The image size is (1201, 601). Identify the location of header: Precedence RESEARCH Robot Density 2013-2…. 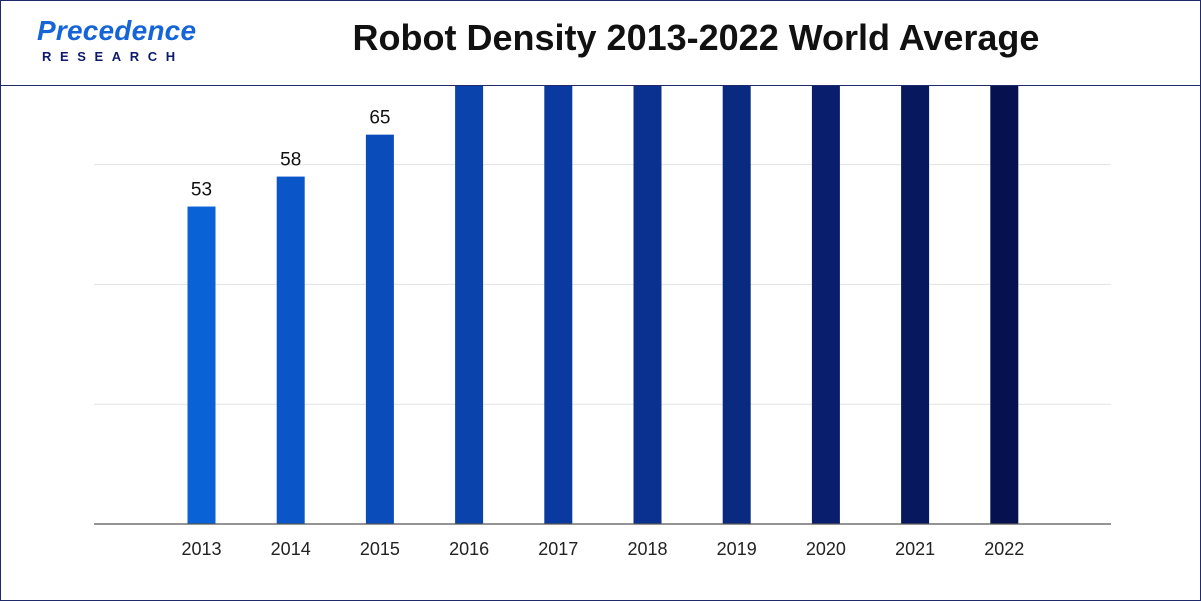
(600, 43).